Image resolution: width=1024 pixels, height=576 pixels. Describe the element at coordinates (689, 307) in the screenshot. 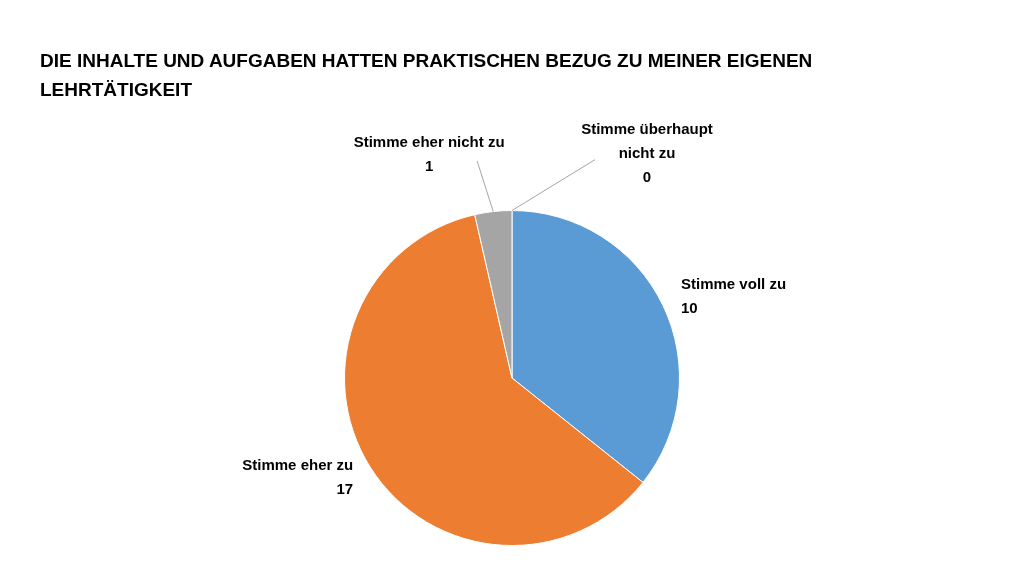

I see `data-label: 10` at that location.